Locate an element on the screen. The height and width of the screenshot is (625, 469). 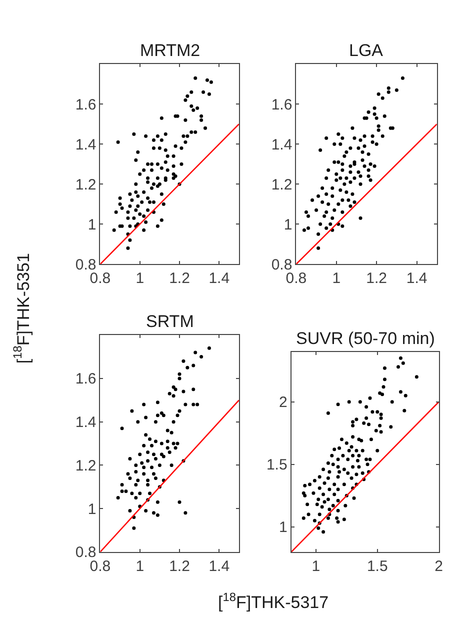
chart-title: SRTM is located at coordinates (170, 321).